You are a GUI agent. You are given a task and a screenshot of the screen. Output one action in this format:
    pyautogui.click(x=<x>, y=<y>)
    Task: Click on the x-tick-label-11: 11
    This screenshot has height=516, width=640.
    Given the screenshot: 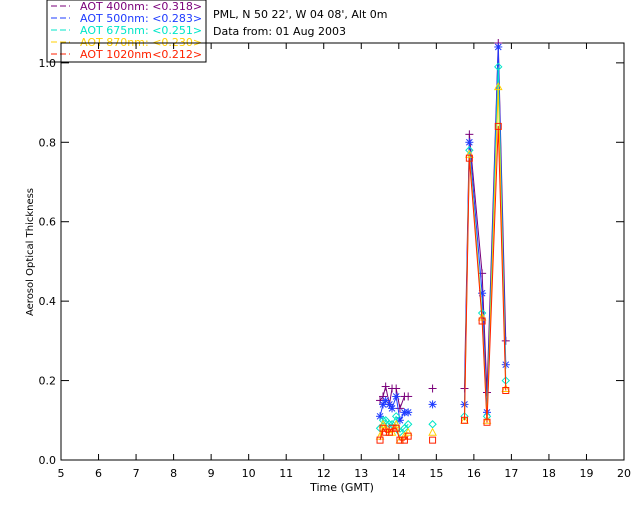 What is the action you would take?
    pyautogui.click(x=286, y=473)
    